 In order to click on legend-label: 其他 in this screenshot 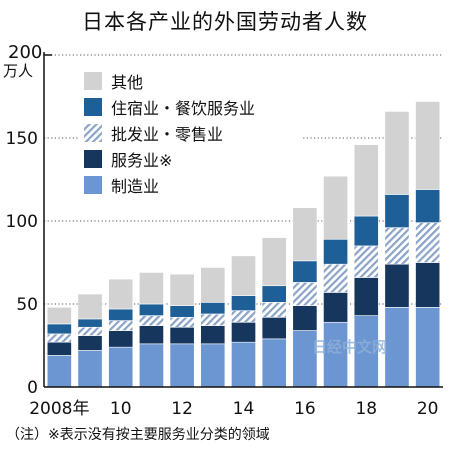, I will do `click(127, 82)`.